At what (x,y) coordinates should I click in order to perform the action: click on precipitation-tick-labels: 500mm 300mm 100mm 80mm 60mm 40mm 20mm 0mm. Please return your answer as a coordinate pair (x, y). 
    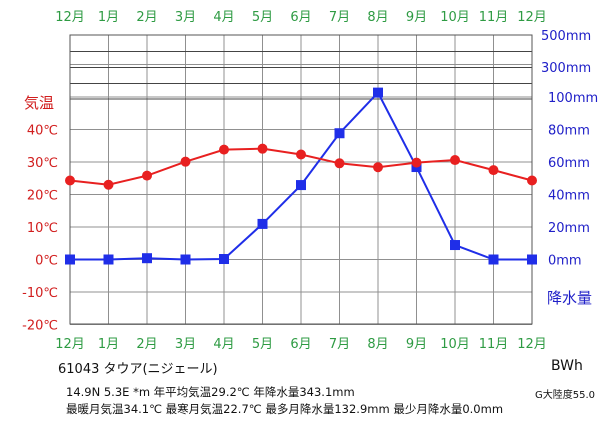
    Looking at the image, I should click on (569, 149).